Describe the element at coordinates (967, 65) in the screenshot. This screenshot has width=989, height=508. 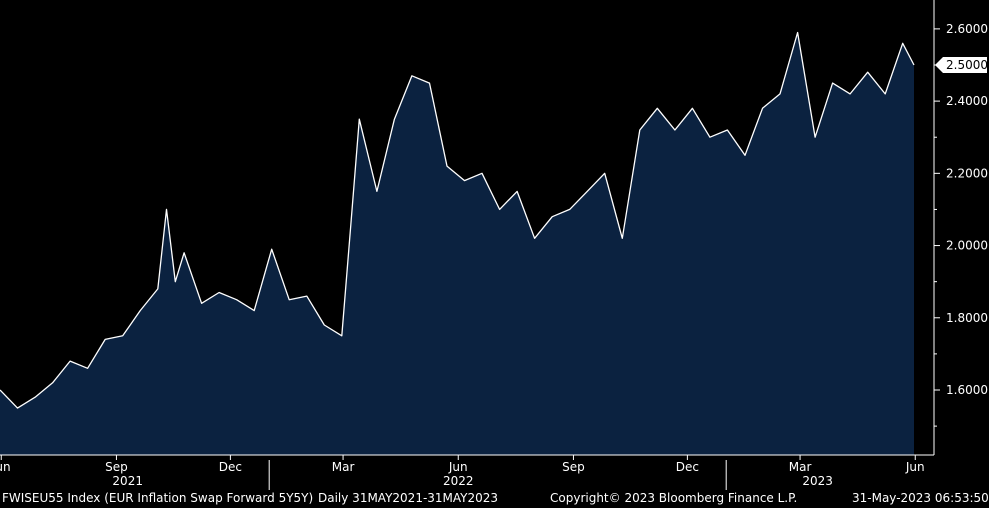
I see `last-value-label: 2.5000` at that location.